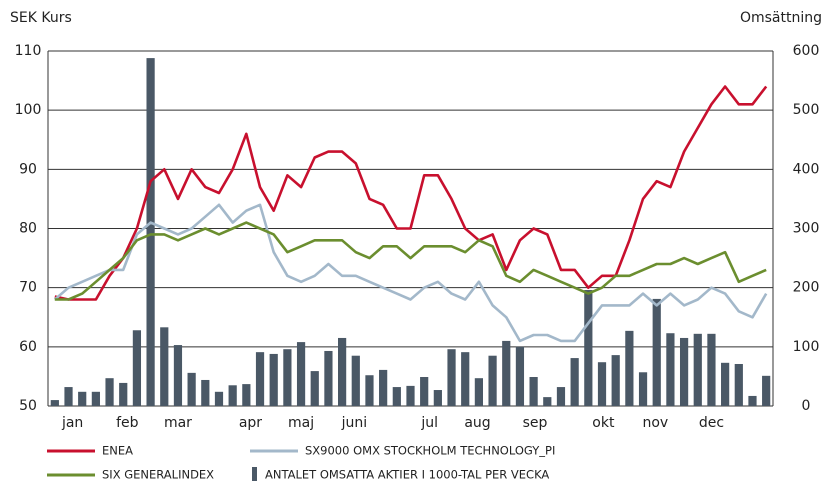 Image resolution: width=825 pixels, height=486 pixels. What do you see at coordinates (535, 423) in the screenshot?
I see `x-tick-label: sep` at bounding box center [535, 423].